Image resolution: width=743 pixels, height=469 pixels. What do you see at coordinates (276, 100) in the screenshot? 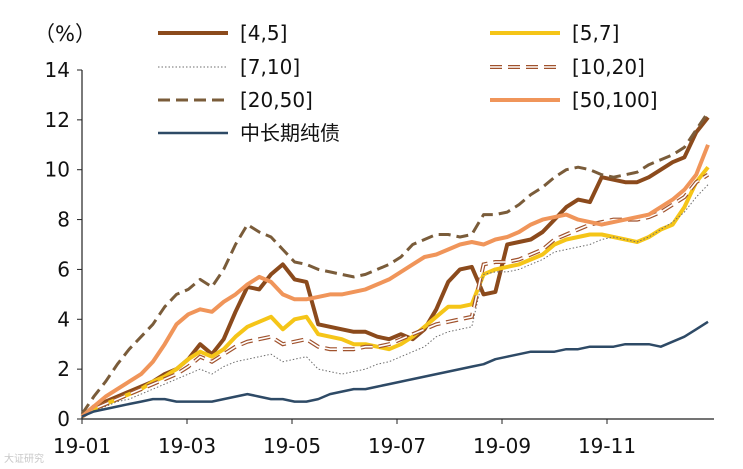
I see `legend-label: [20,50]` at bounding box center [276, 100].